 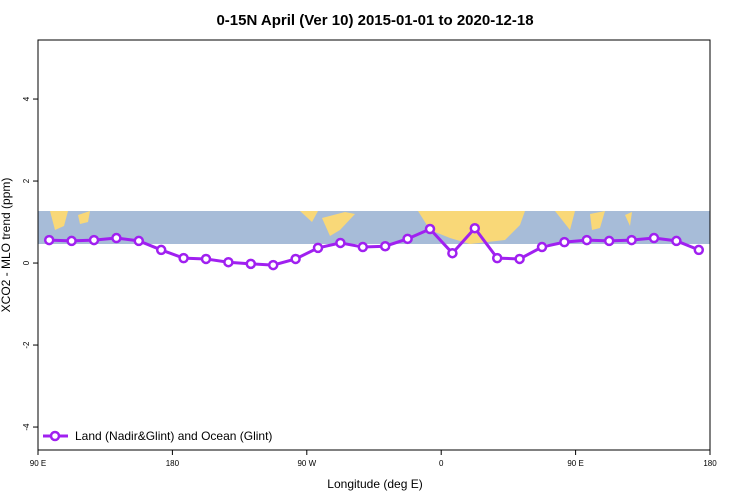 What do you see at coordinates (374, 227) in the screenshot?
I see `map-band` at bounding box center [374, 227].